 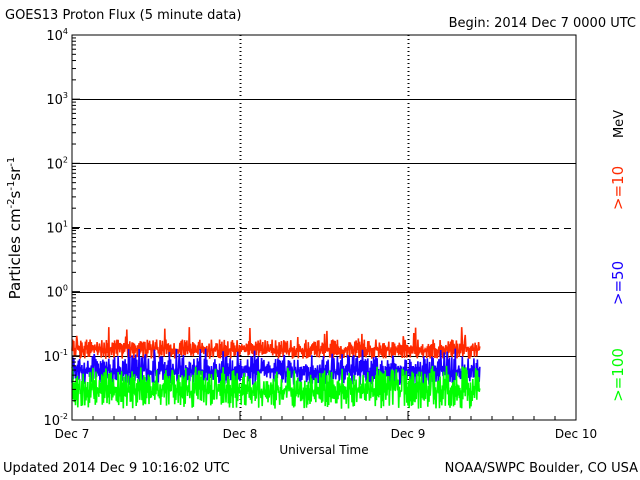 I want to click on data-source-label: NOAA/SWPC Boulder, CO USA, so click(x=541, y=468).